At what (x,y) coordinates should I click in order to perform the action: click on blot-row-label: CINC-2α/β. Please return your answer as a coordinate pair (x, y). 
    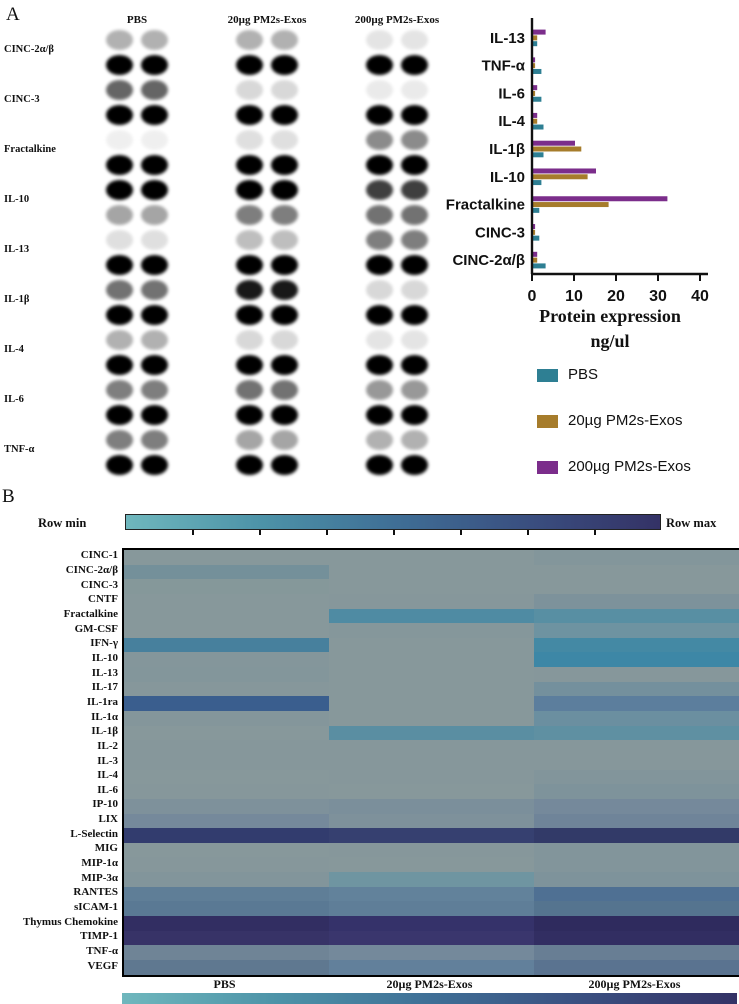
    Looking at the image, I should click on (29, 49).